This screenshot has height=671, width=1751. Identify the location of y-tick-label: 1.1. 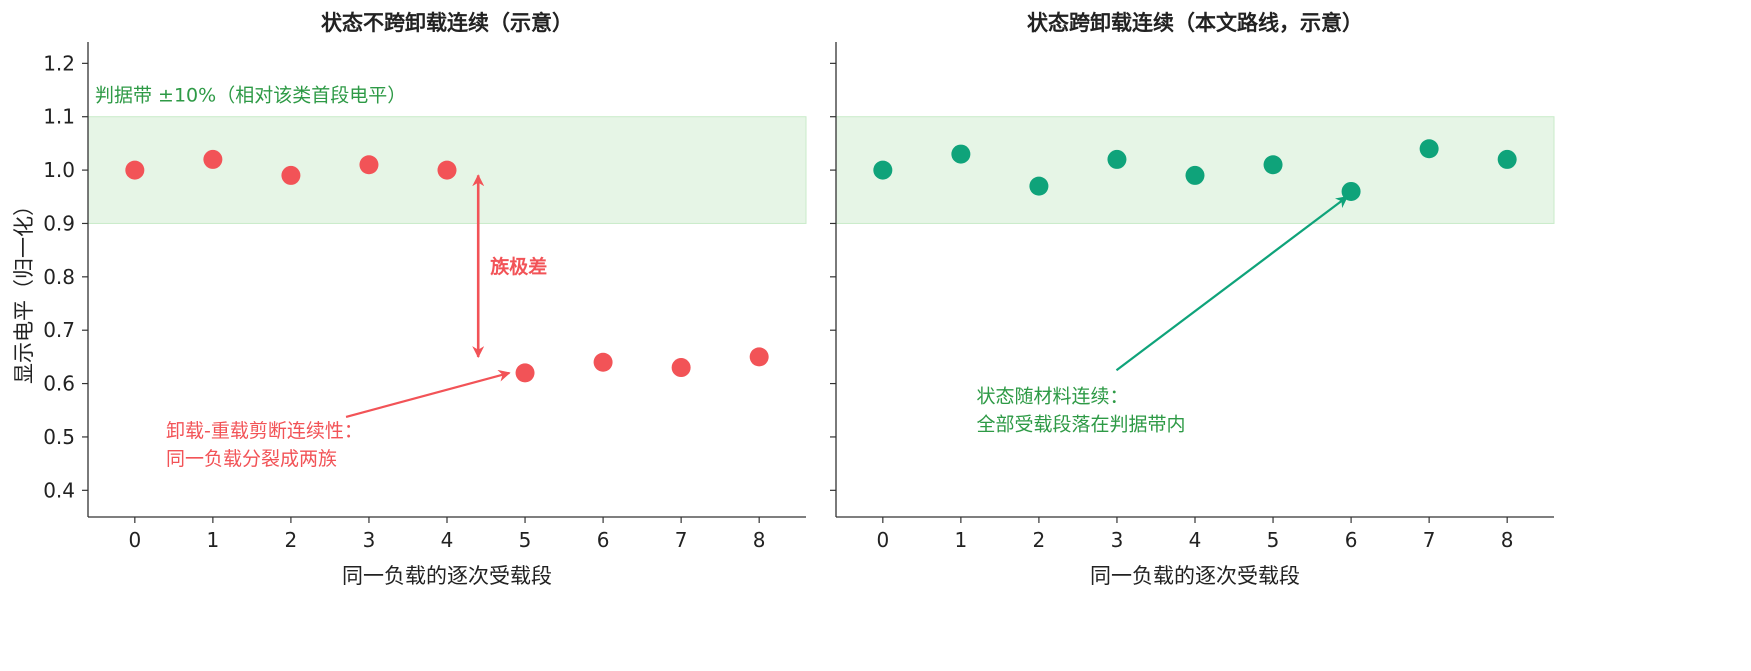
(59, 117).